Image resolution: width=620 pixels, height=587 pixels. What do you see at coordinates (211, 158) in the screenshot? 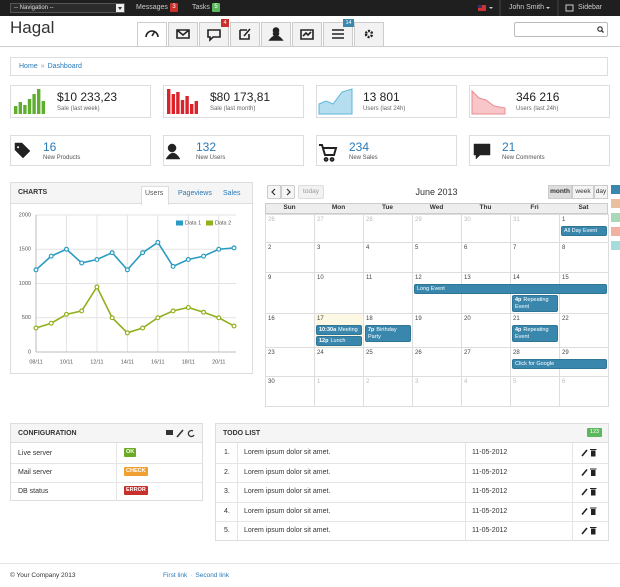
I see `counter-label: New Users` at bounding box center [211, 158].